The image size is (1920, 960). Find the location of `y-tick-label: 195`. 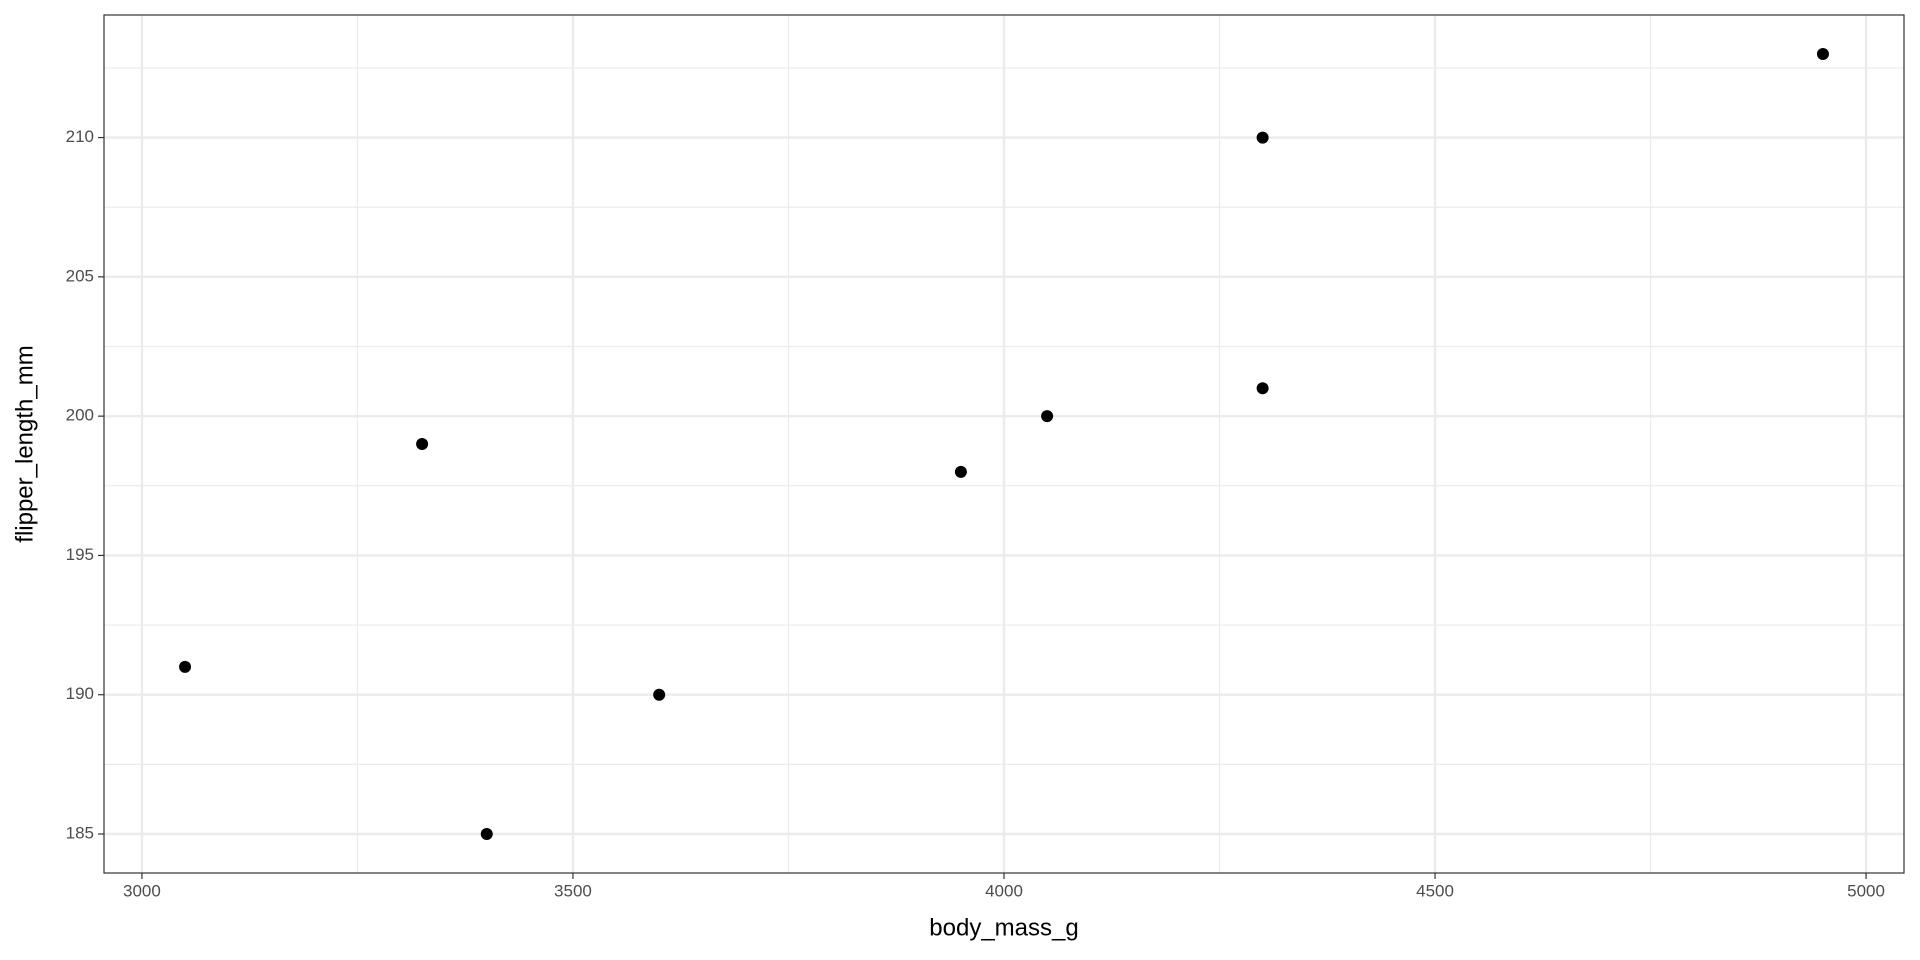

y-tick-label: 195 is located at coordinates (80, 554).